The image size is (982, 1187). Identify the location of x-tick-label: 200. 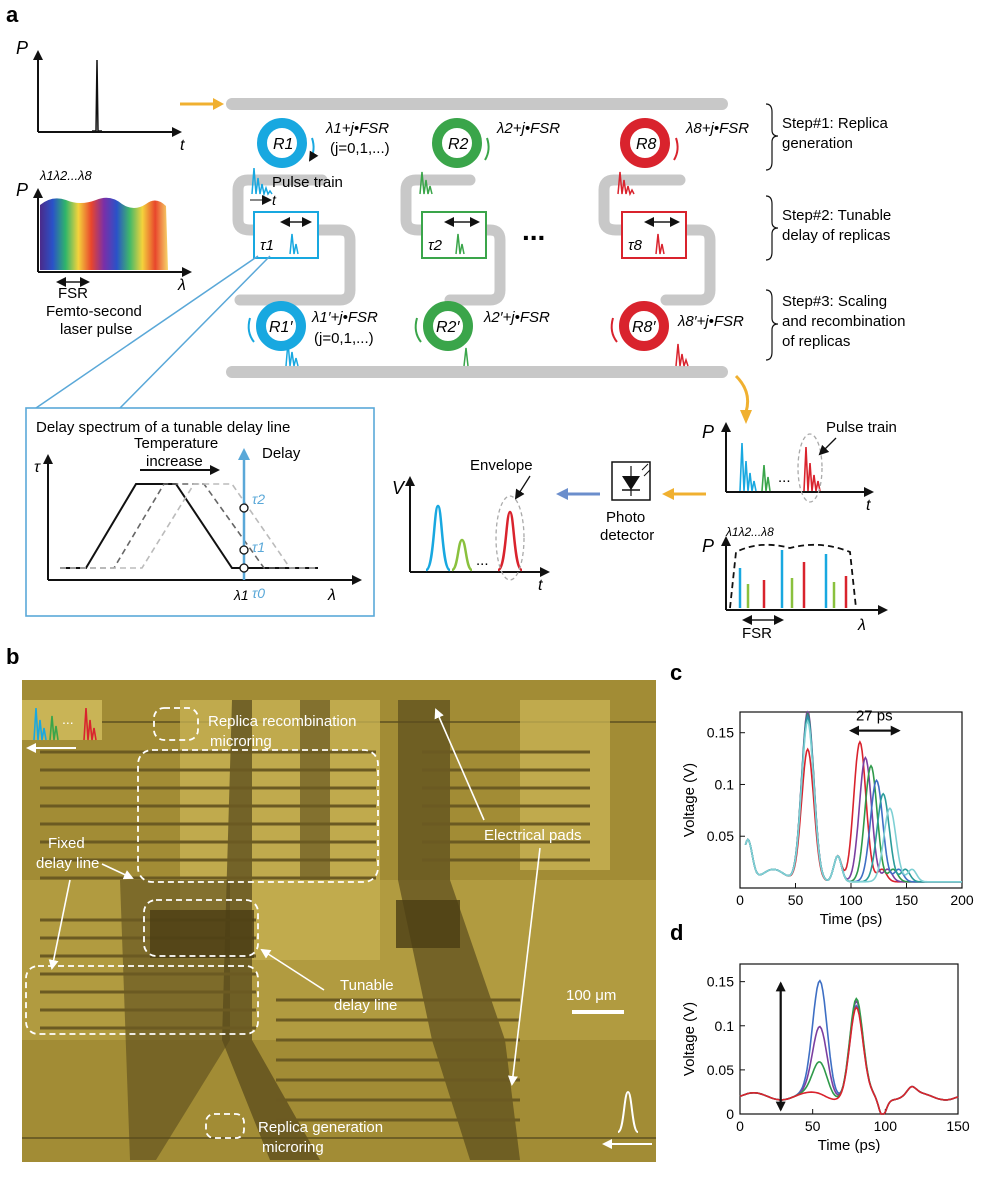
(962, 900).